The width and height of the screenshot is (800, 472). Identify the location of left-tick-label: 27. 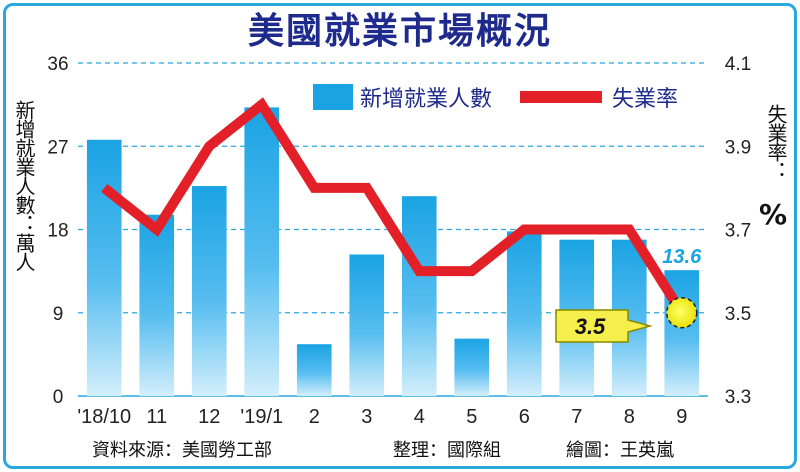
(57, 147).